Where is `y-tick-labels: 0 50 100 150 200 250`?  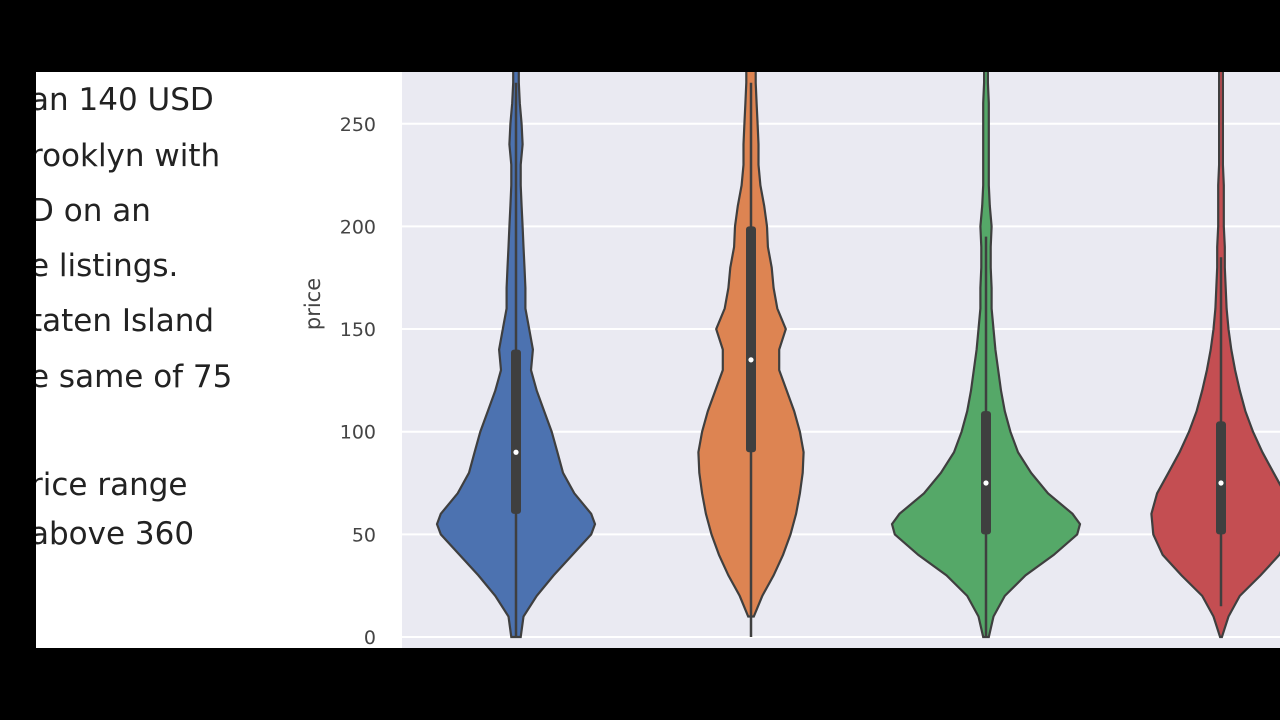 y-tick-labels: 0 50 100 150 200 250 is located at coordinates (358, 381).